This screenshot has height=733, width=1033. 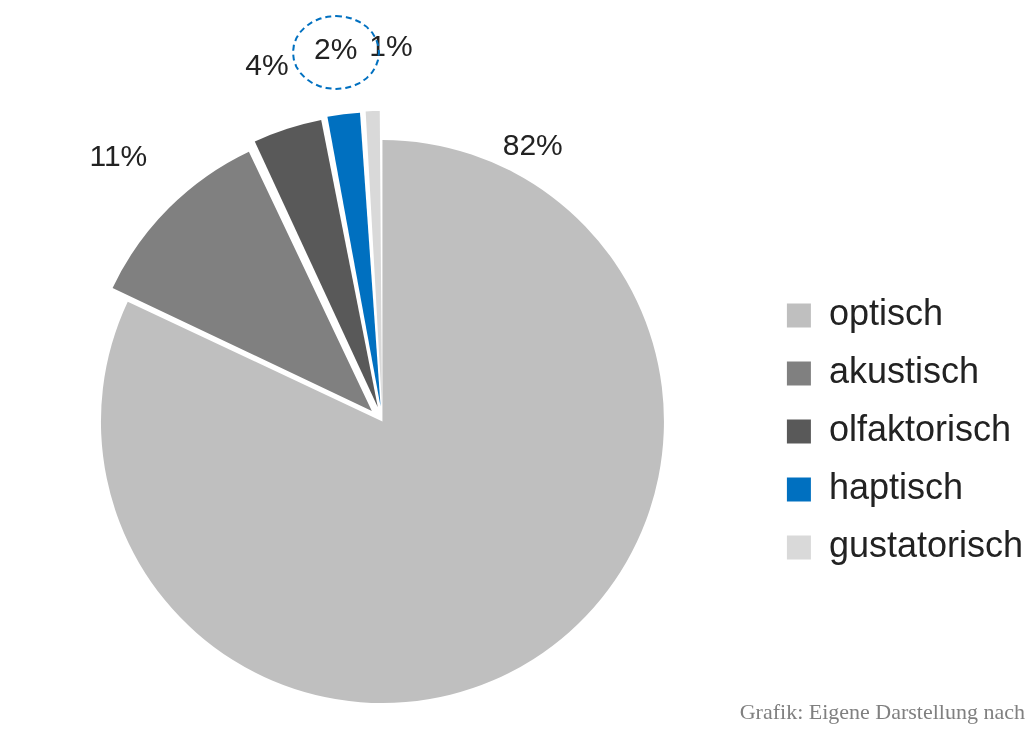 What do you see at coordinates (882, 712) in the screenshot?
I see `text: Grafik: Eigene Darstellung nach` at bounding box center [882, 712].